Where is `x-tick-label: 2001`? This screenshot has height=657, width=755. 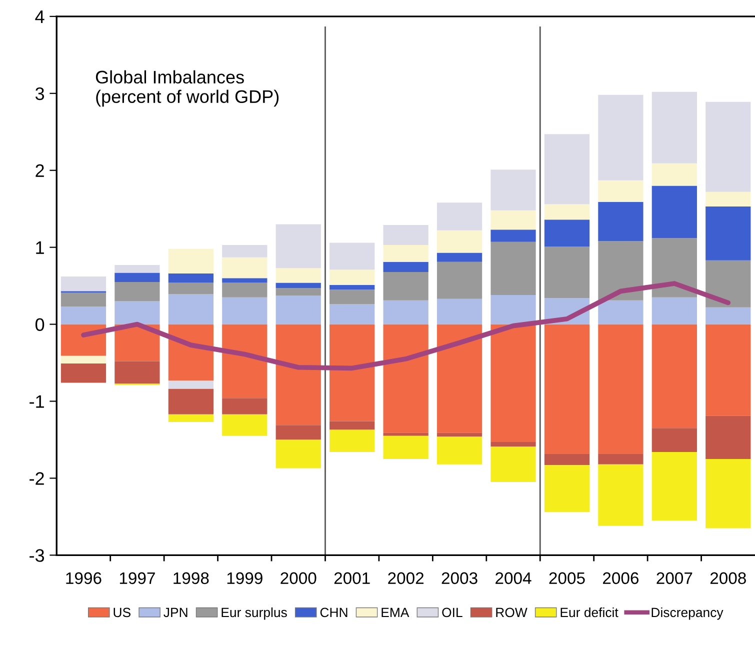 x-tick-label: 2001 is located at coordinates (352, 578).